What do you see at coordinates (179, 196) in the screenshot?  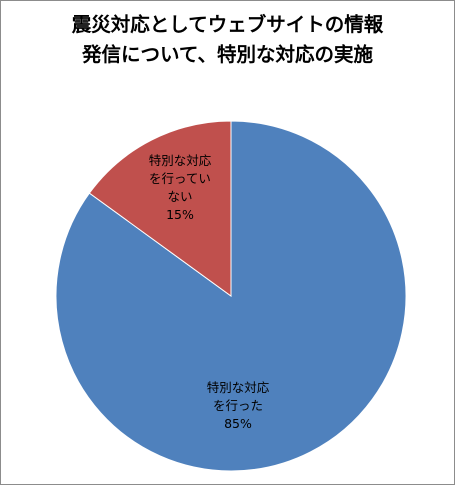 I see `slice-1-label-line-2: ない` at bounding box center [179, 196].